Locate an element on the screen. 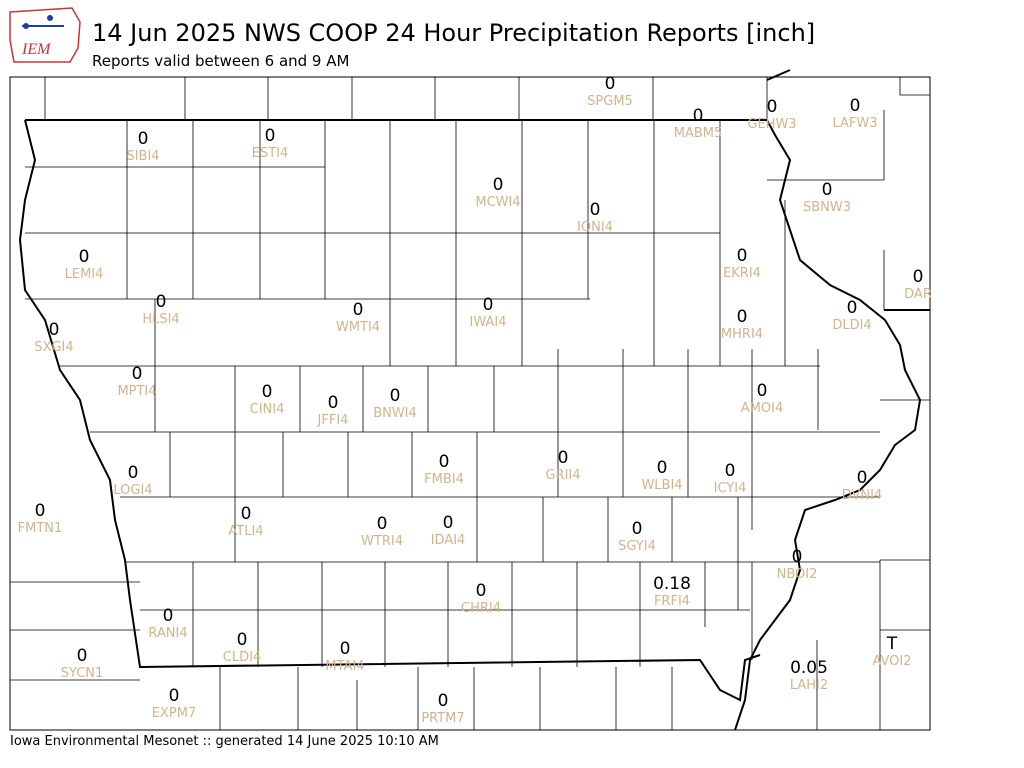 The height and width of the screenshot is (768, 1024). station-id: DAR is located at coordinates (918, 294).